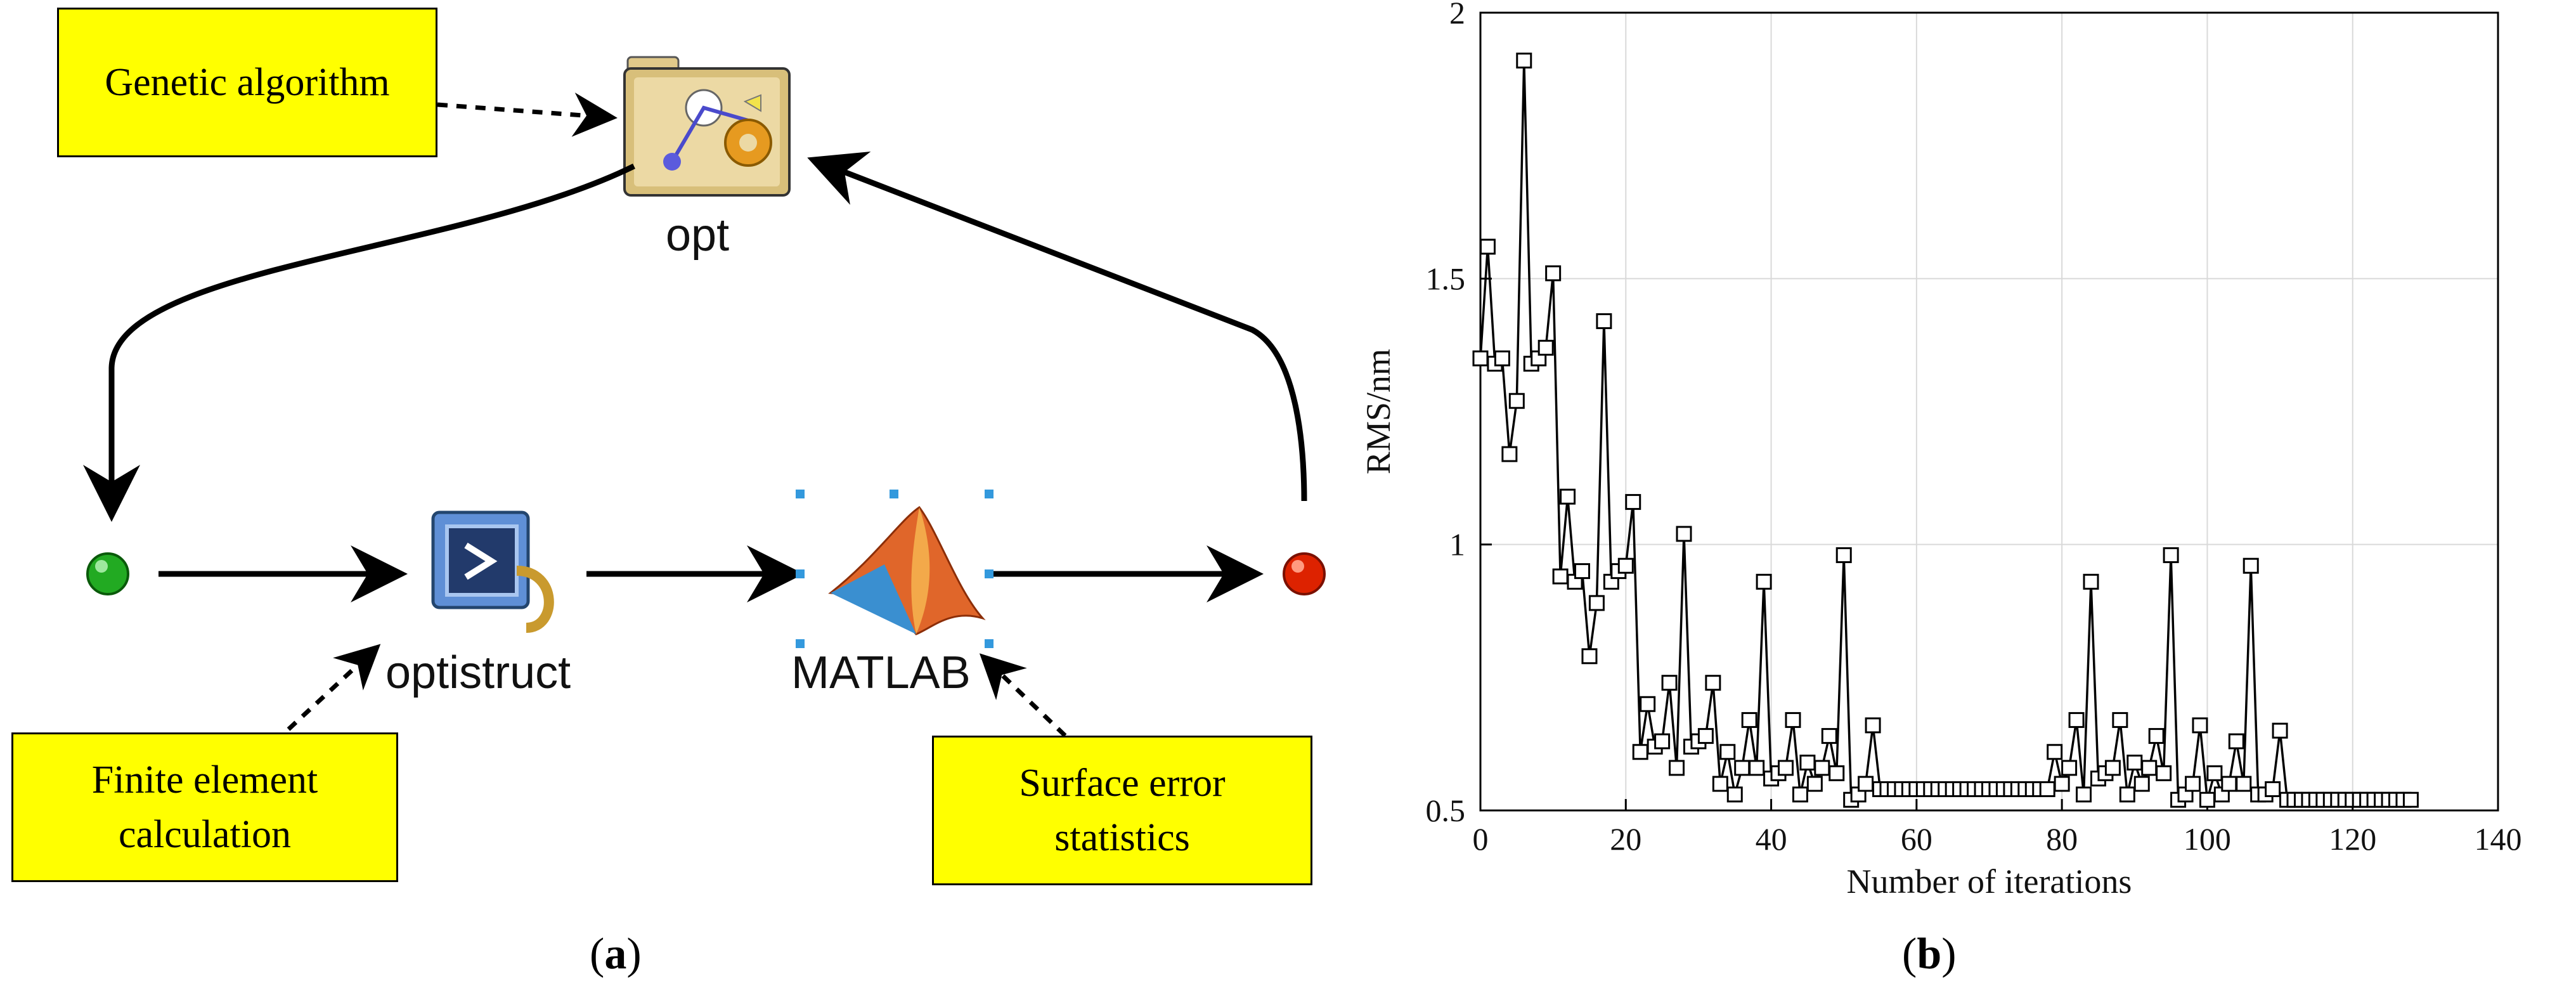 Image resolution: width=2576 pixels, height=988 pixels. I want to click on y-tick-label: 1, so click(1457, 544).